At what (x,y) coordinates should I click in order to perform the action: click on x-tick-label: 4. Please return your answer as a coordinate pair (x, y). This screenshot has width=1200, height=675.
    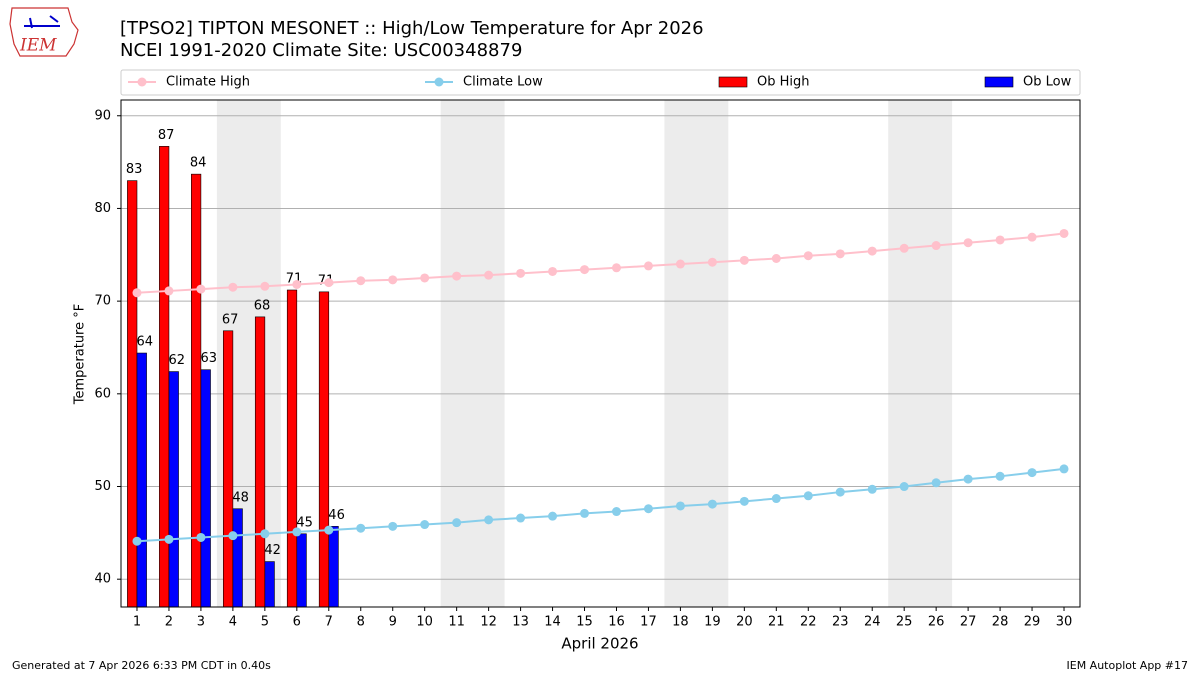
    Looking at the image, I should click on (233, 622).